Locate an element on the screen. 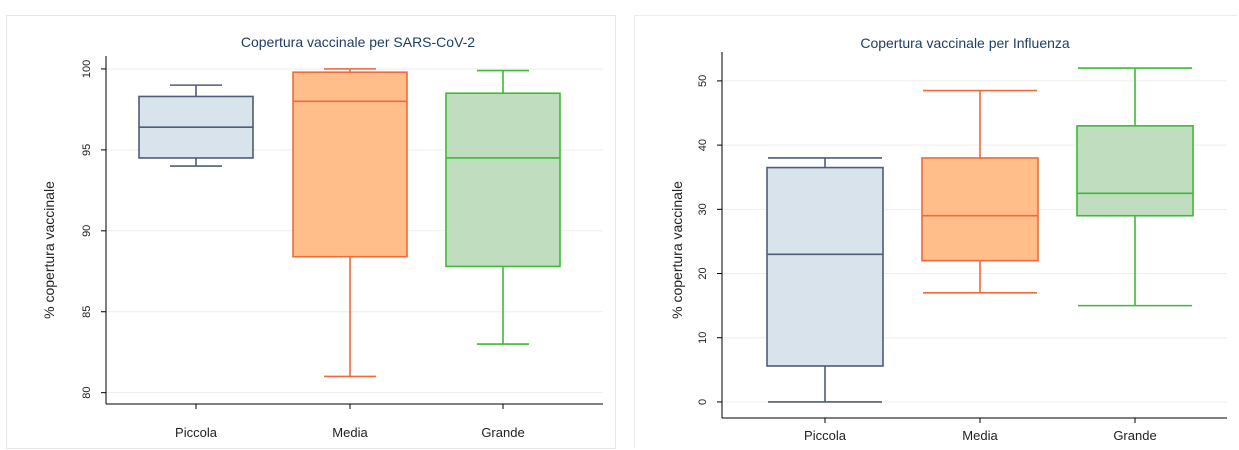 The height and width of the screenshot is (450, 1239). y-tick-label: 80 is located at coordinates (87, 393).